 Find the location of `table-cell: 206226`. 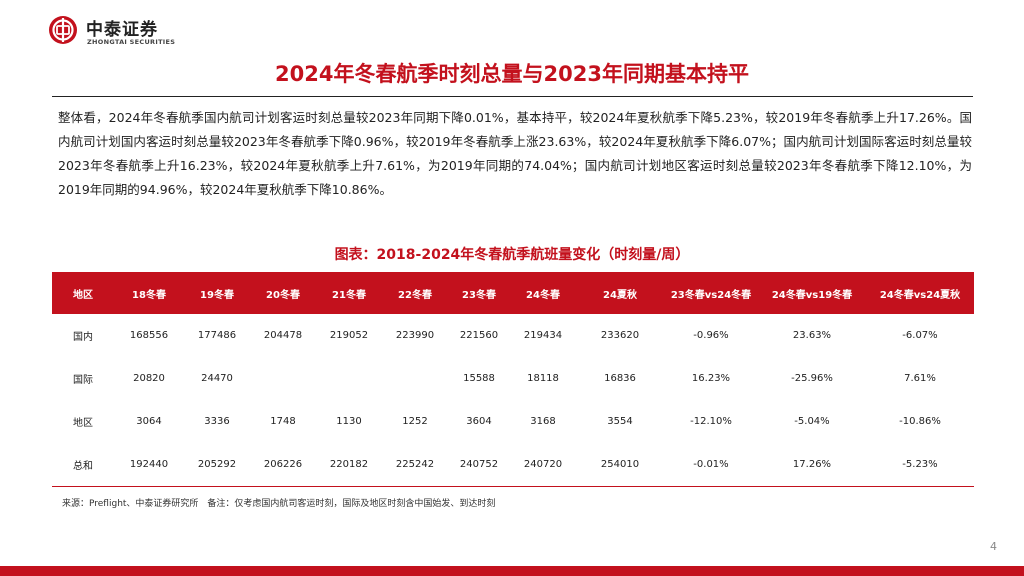

table-cell: 206226 is located at coordinates (283, 464).